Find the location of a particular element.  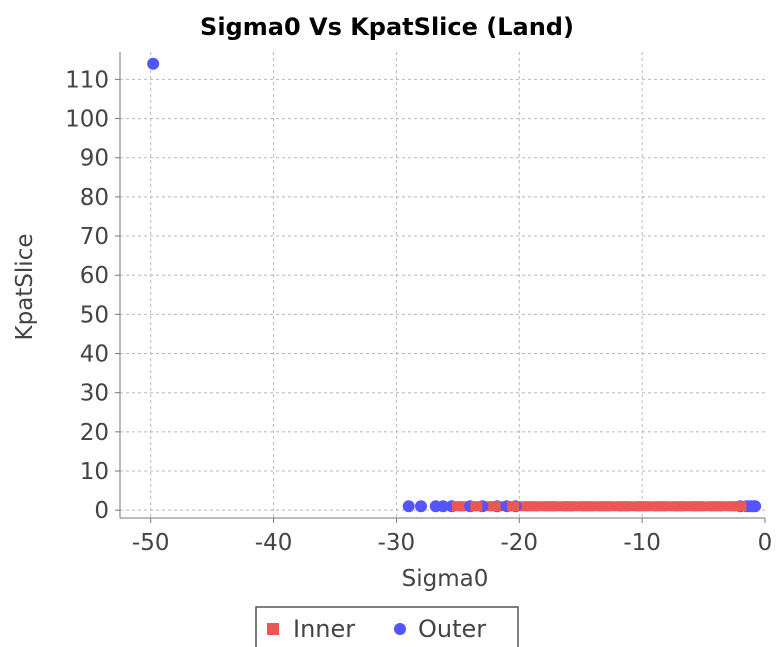

y-tick-label: 0 is located at coordinates (101, 511).